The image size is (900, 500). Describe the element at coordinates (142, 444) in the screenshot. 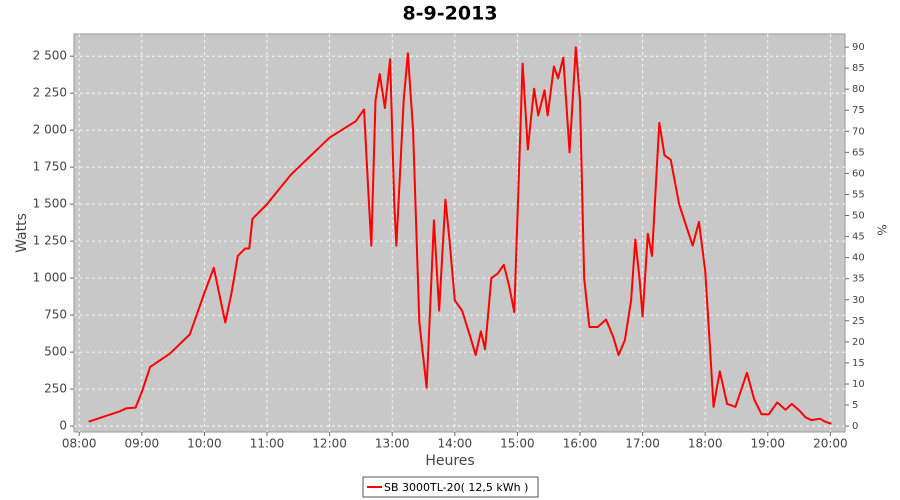

I see `x-tick-label: 09:00` at that location.